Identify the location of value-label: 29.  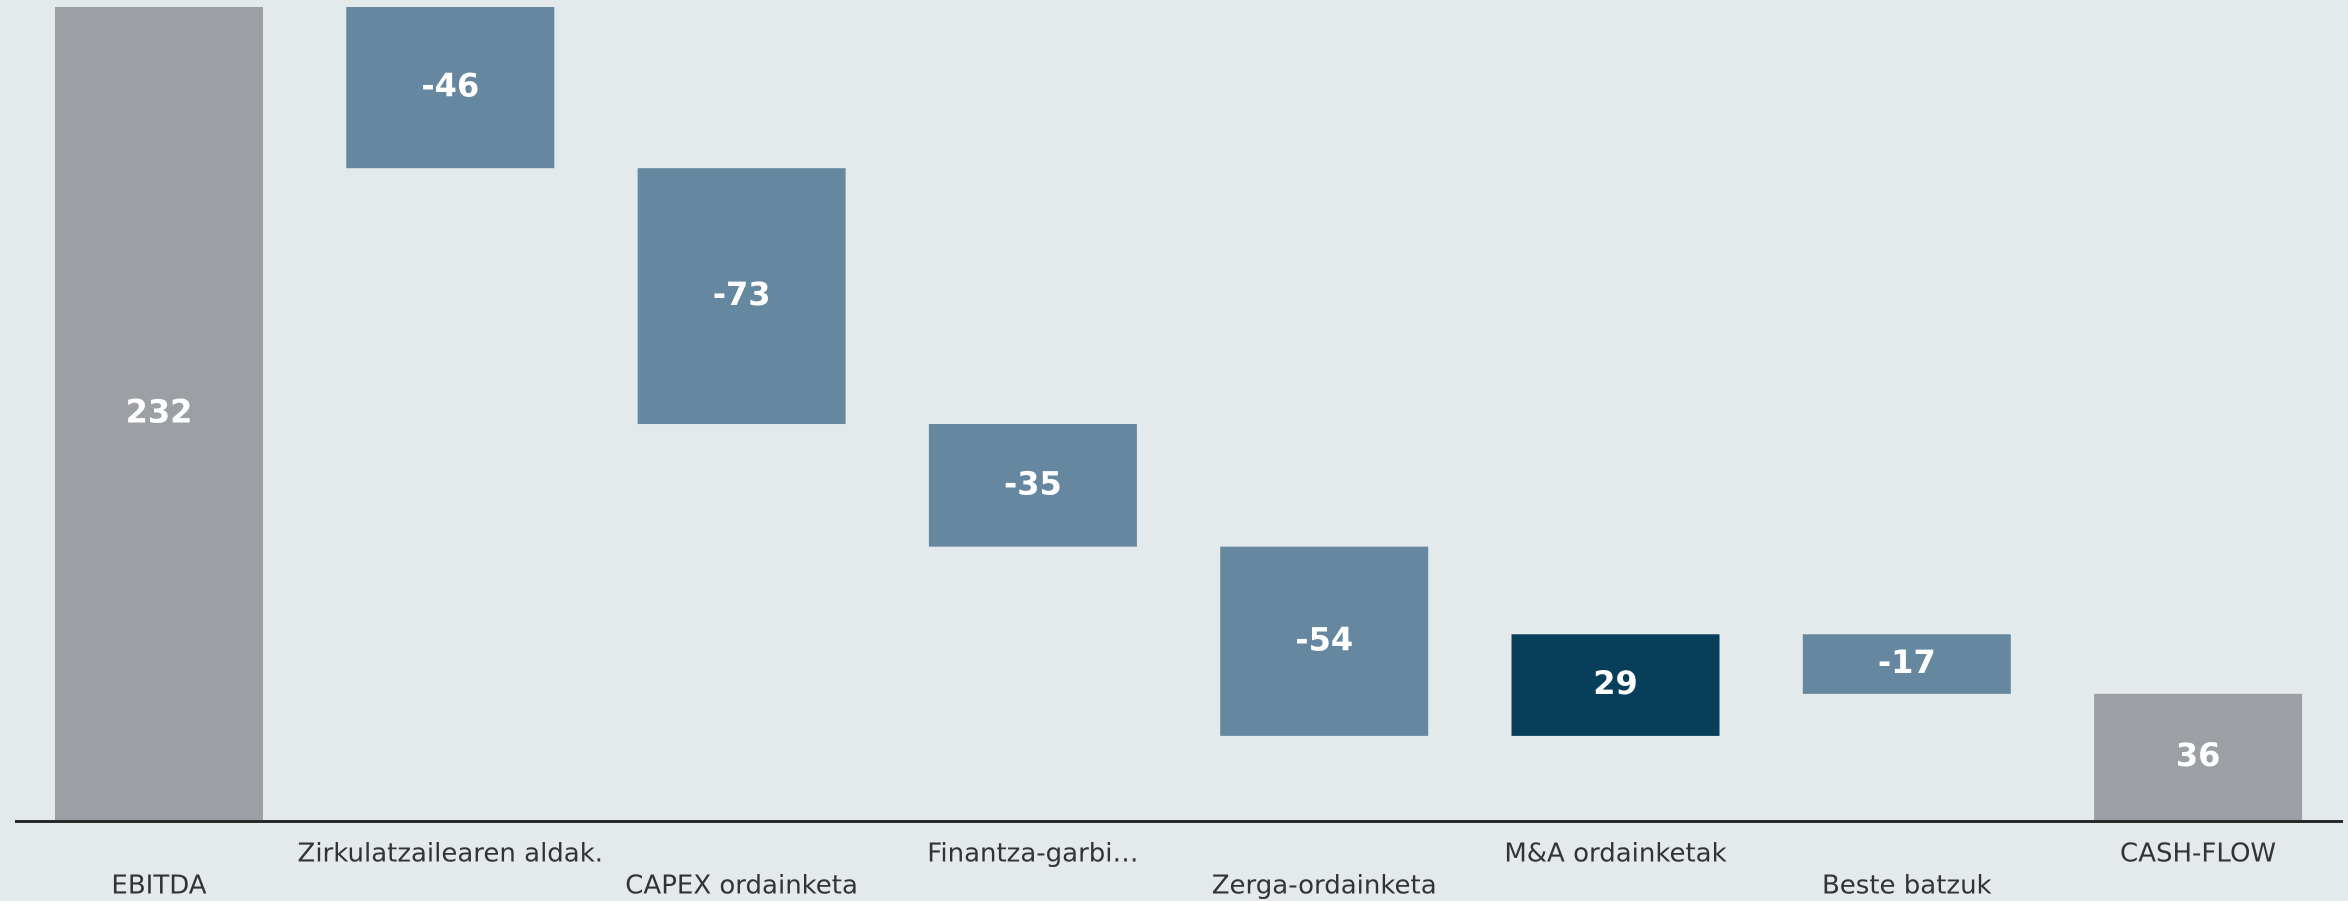
(1615, 683).